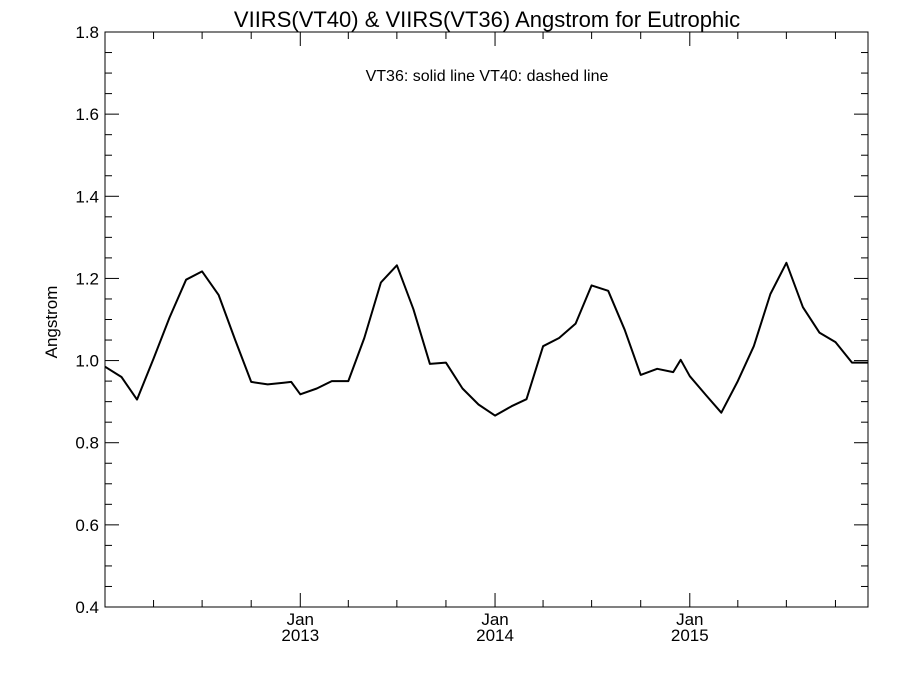 The width and height of the screenshot is (900, 675). What do you see at coordinates (87, 32) in the screenshot?
I see `y-tick-label: 1.8` at bounding box center [87, 32].